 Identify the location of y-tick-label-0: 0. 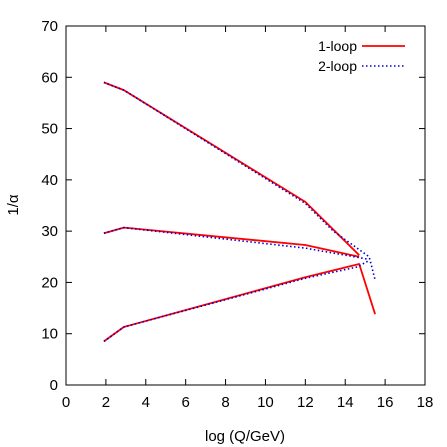
(54, 385).